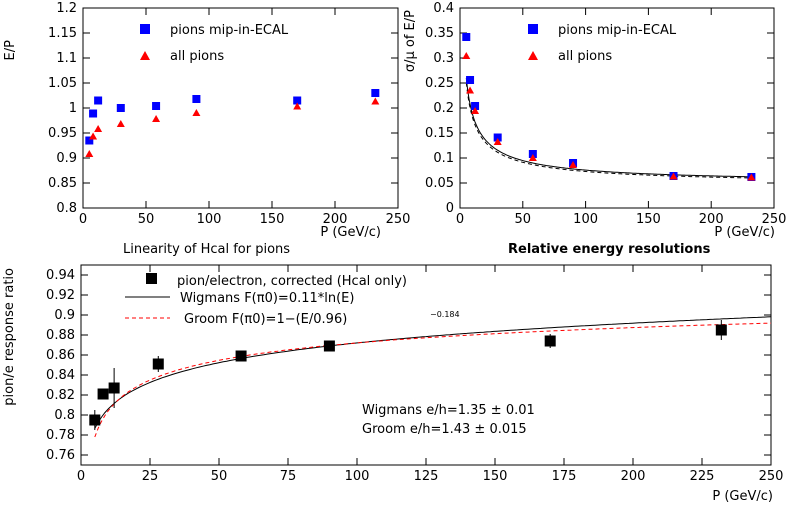 The image size is (793, 508). I want to click on linearity-ytick-label: 0.85, so click(62, 183).